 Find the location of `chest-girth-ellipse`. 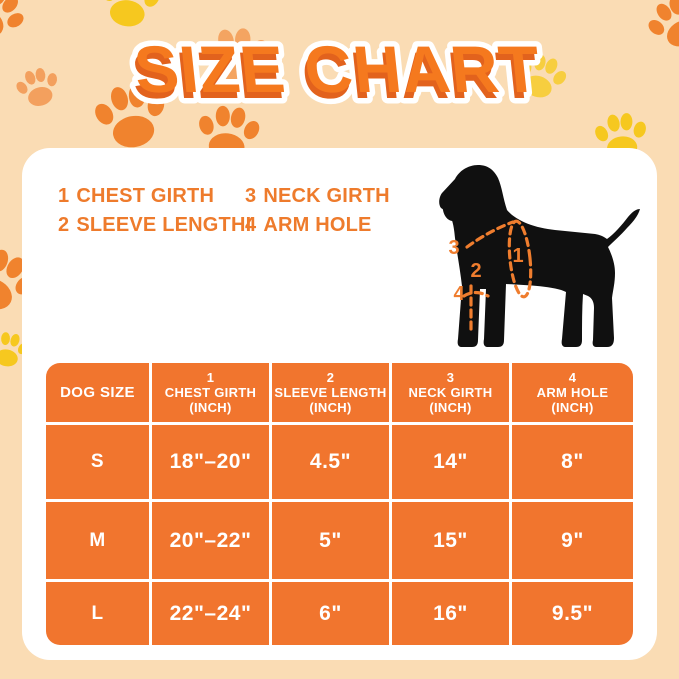

chest-girth-ellipse is located at coordinates (520, 259).